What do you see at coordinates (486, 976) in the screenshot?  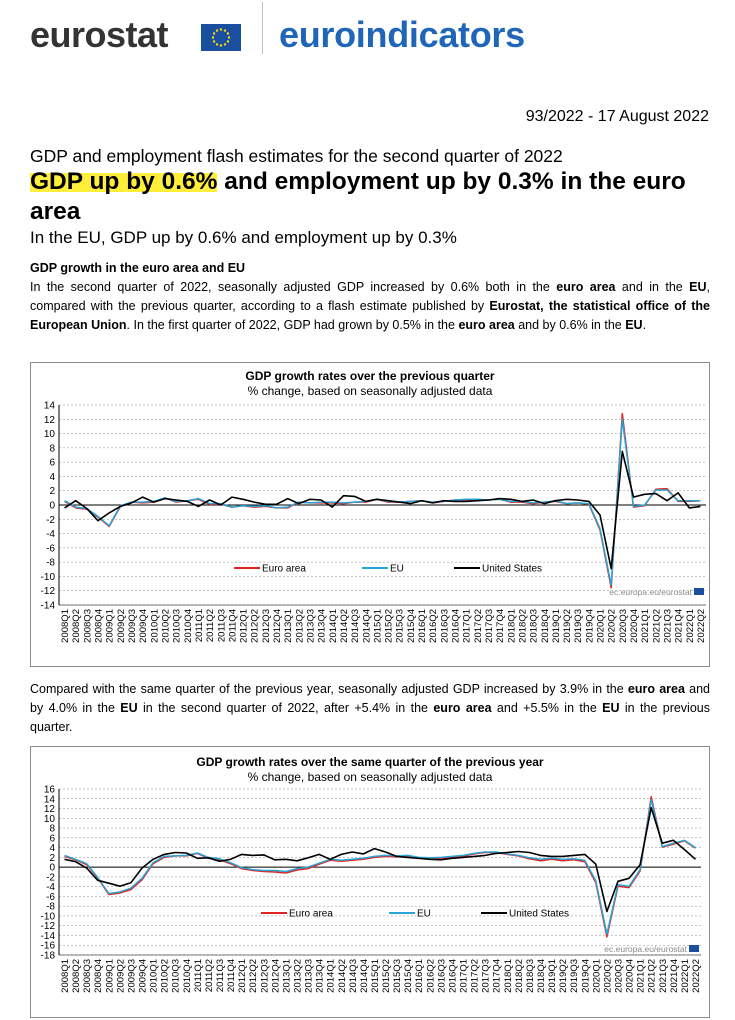 I see `x-tick-label: 2017Q3` at bounding box center [486, 976].